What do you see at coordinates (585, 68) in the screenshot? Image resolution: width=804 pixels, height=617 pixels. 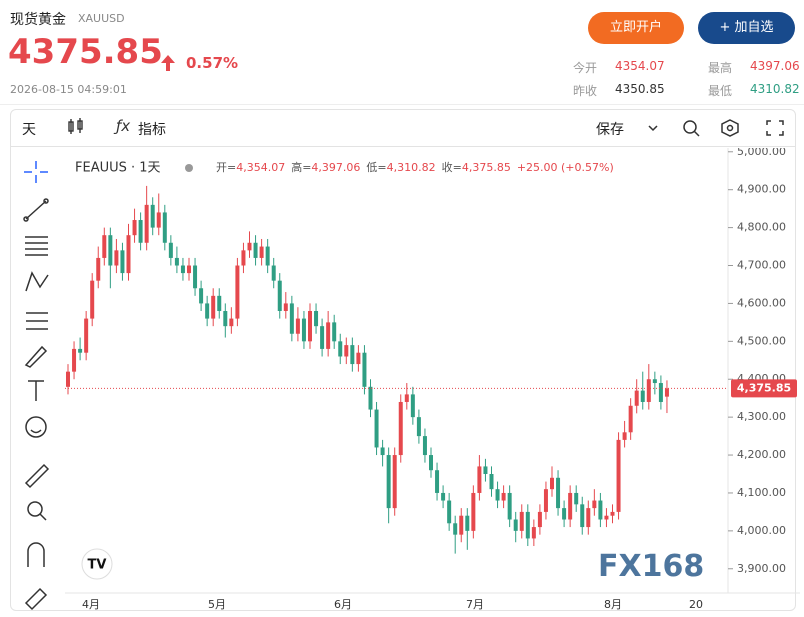 I see `stat-label: 今开` at bounding box center [585, 68].